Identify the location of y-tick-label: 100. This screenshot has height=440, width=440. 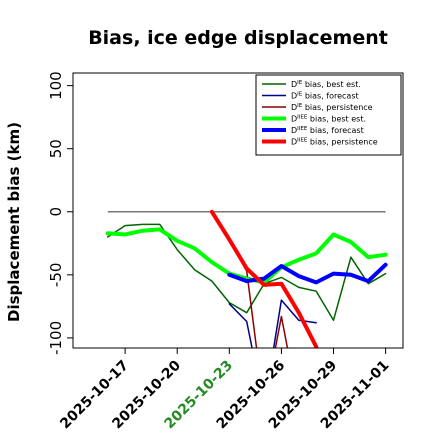
(56, 85).